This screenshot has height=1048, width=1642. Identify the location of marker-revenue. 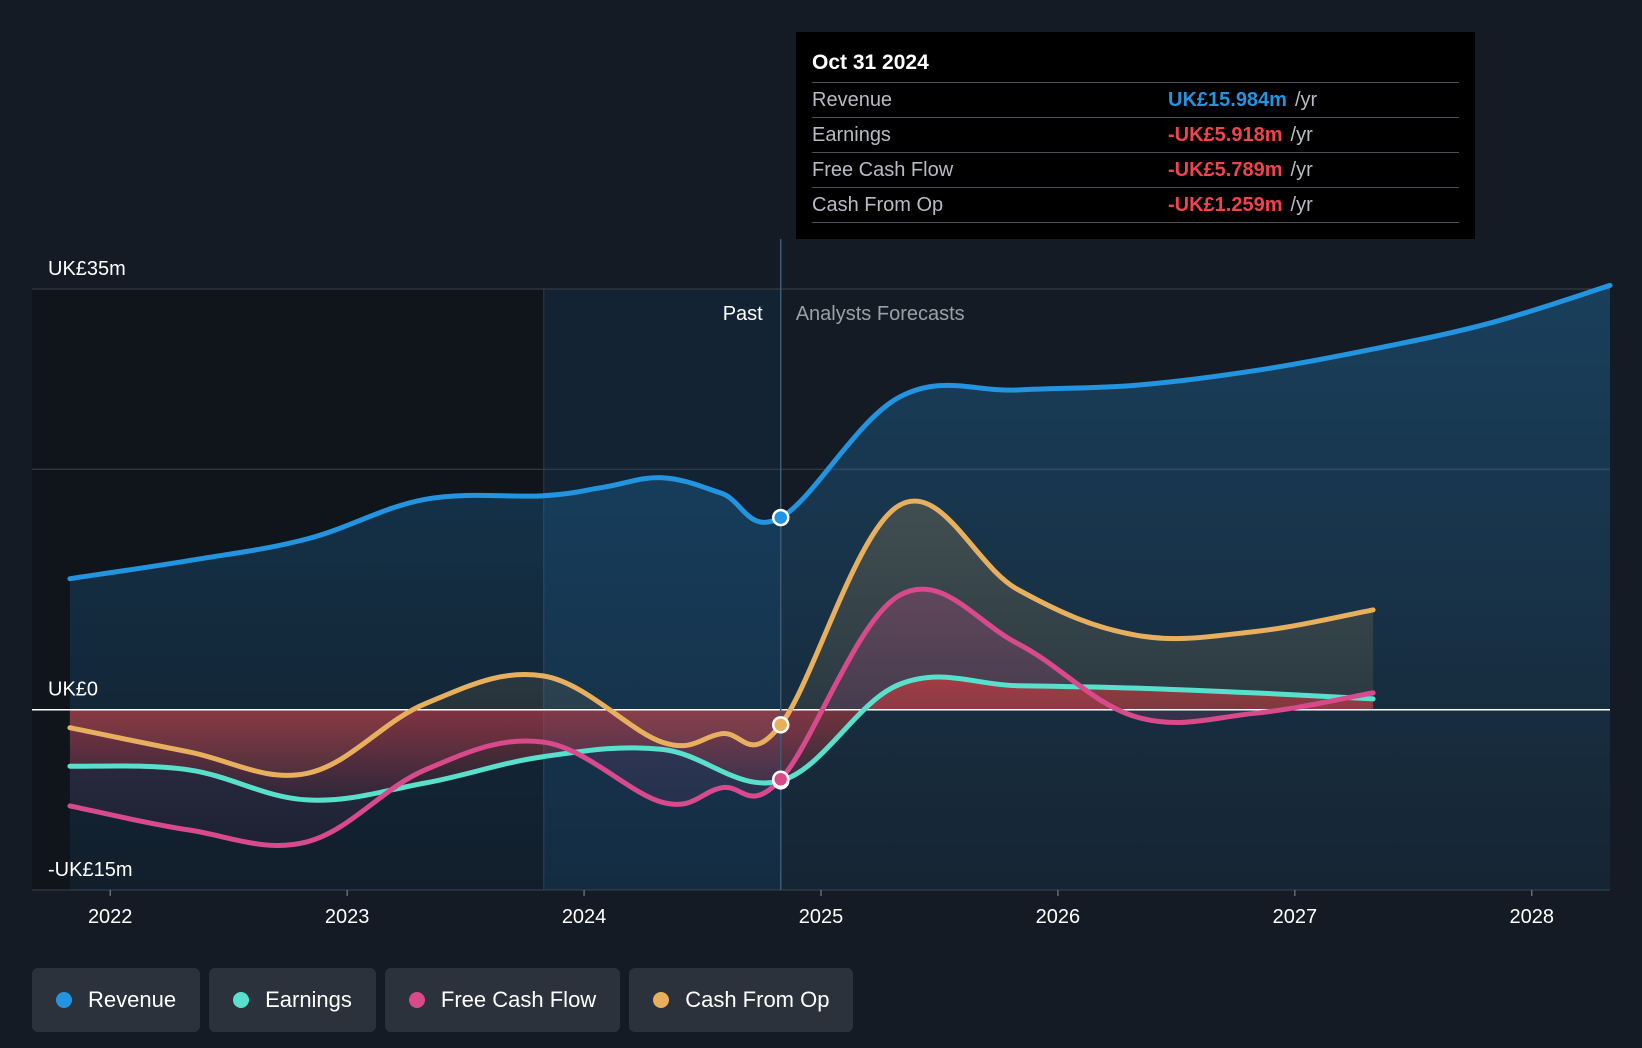
(780, 517).